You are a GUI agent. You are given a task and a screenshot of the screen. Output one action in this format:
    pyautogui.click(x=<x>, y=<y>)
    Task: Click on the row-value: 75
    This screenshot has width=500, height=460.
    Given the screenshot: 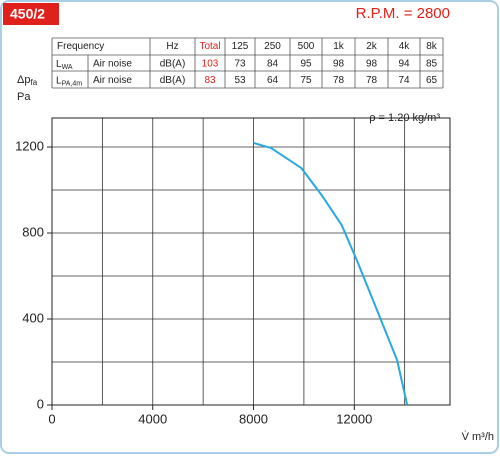 What is the action you would take?
    pyautogui.click(x=306, y=80)
    